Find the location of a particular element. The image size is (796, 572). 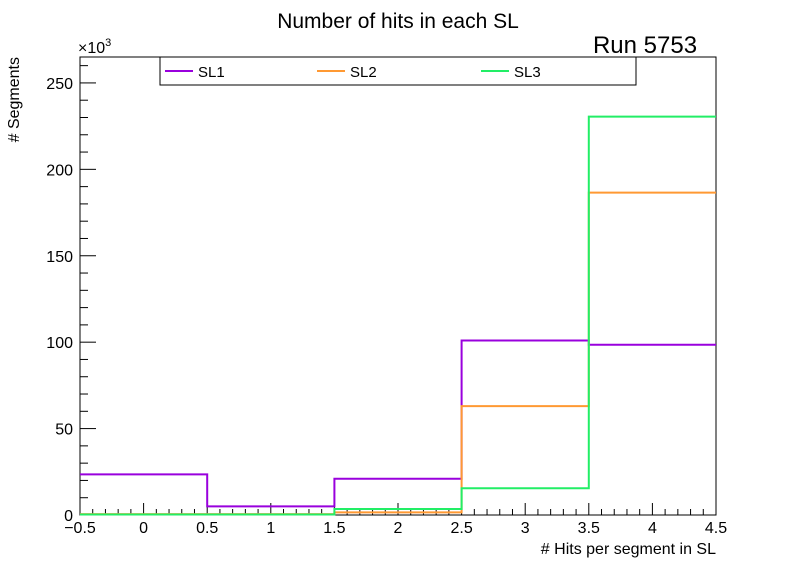

x-tick-label: 2 is located at coordinates (398, 528).